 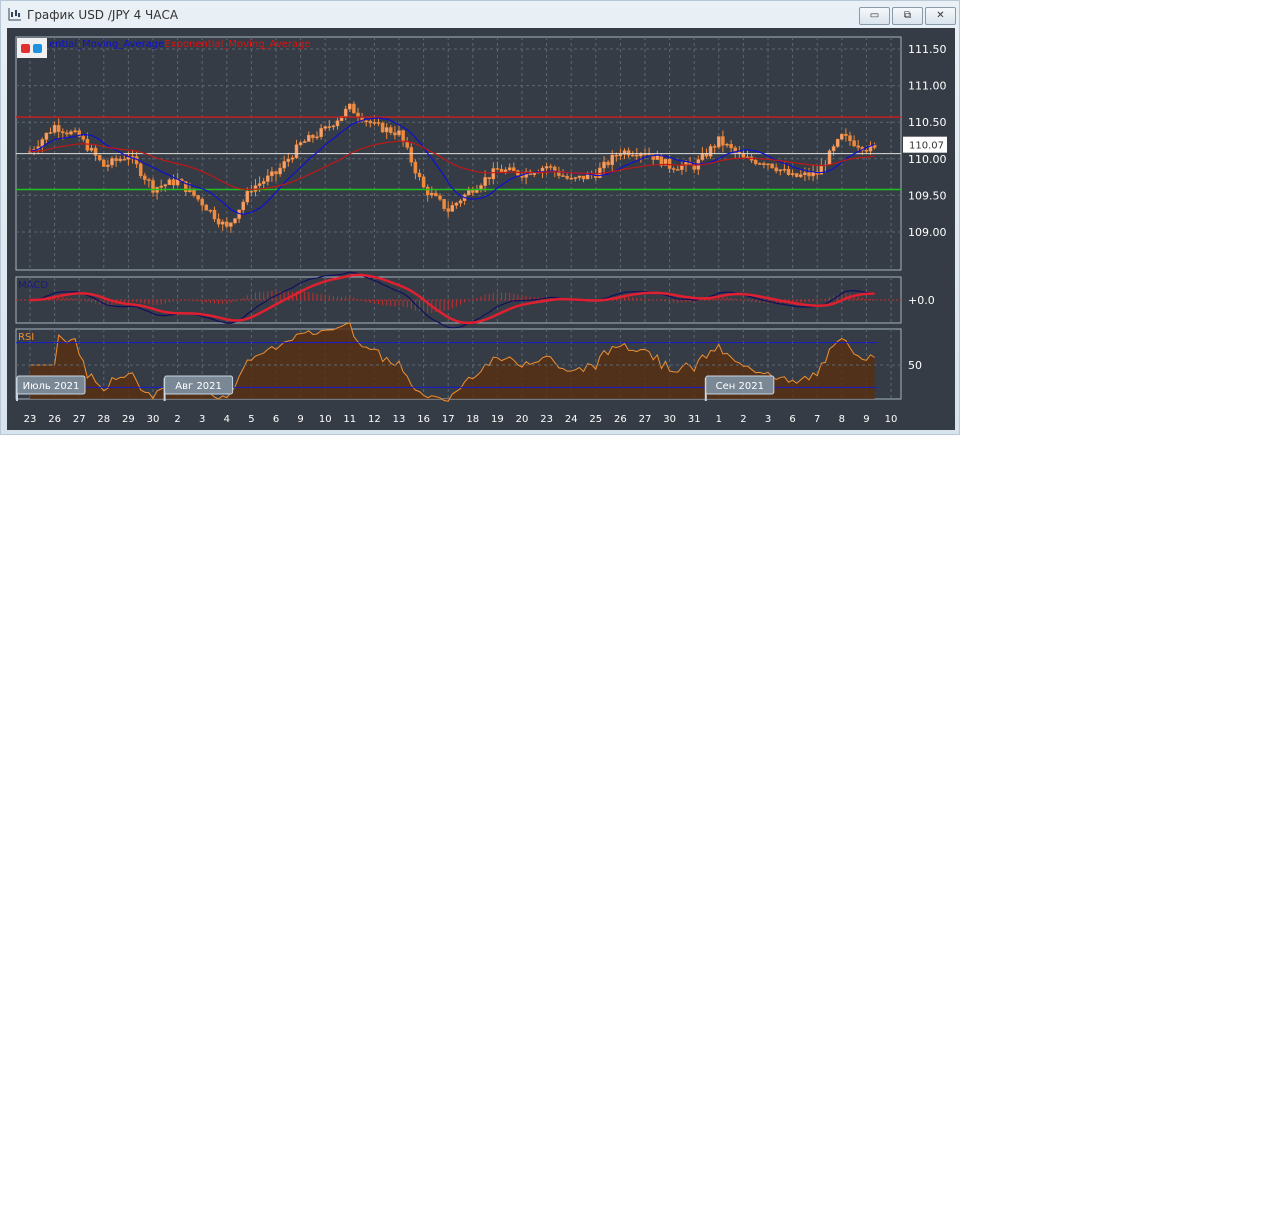 I want to click on restore-button: ⧉, so click(x=907, y=16).